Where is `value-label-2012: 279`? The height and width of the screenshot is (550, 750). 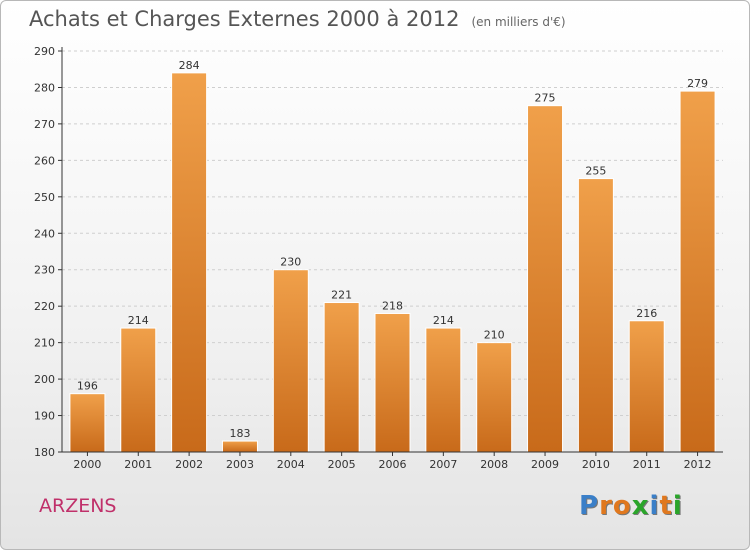
value-label-2012: 279 is located at coordinates (697, 83).